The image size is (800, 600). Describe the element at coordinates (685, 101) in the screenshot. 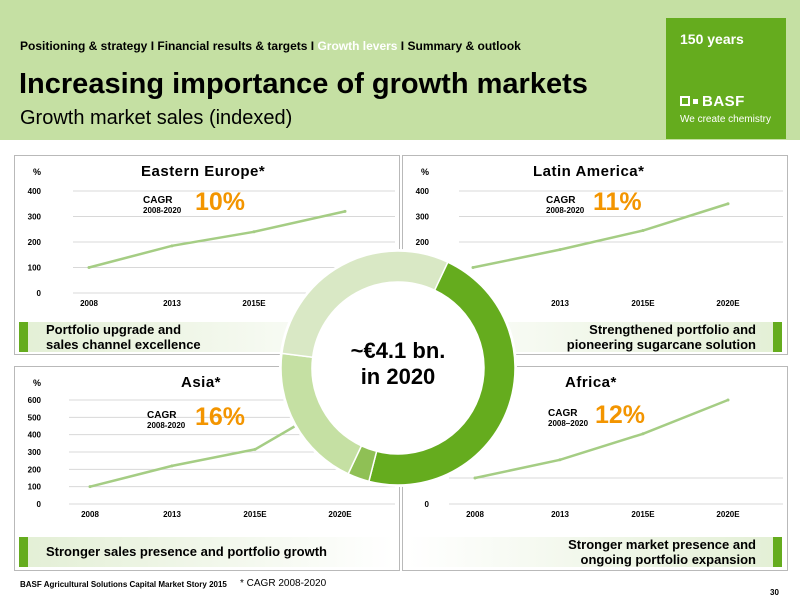

I see `logo-square-icon` at that location.